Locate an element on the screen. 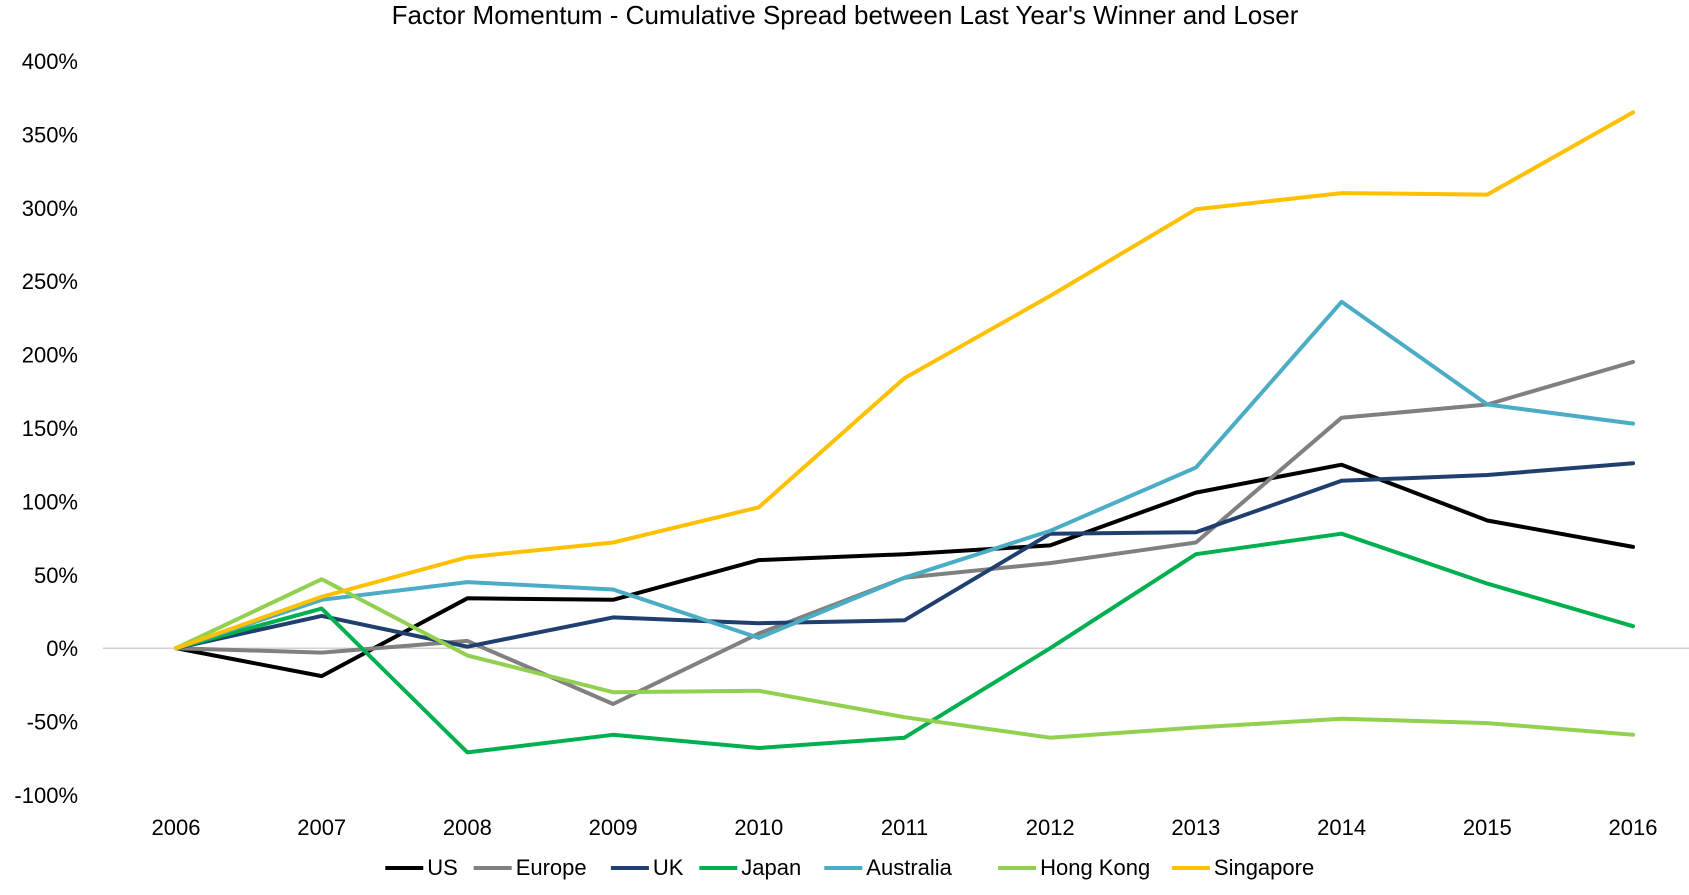 Image resolution: width=1689 pixels, height=895 pixels. legend-label-uk: UK is located at coordinates (668, 867).